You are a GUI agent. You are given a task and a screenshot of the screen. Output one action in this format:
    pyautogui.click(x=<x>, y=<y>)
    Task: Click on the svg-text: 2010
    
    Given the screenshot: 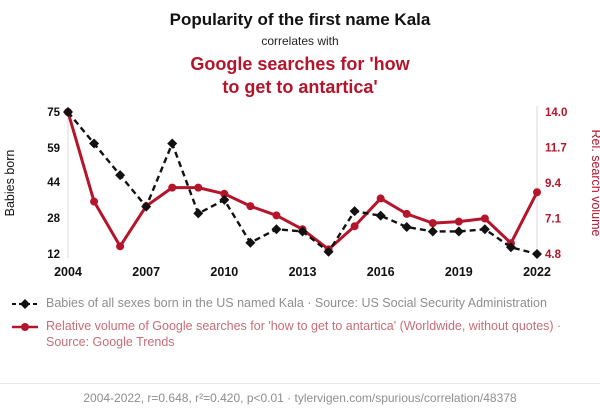 What is the action you would take?
    pyautogui.click(x=224, y=272)
    